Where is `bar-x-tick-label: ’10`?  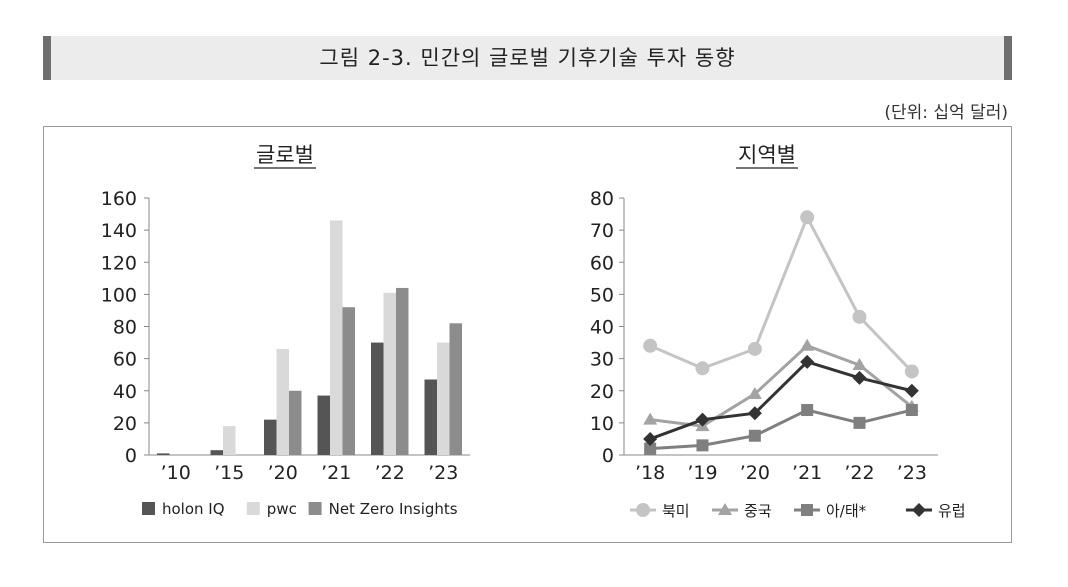 bar-x-tick-label: ’10 is located at coordinates (176, 473).